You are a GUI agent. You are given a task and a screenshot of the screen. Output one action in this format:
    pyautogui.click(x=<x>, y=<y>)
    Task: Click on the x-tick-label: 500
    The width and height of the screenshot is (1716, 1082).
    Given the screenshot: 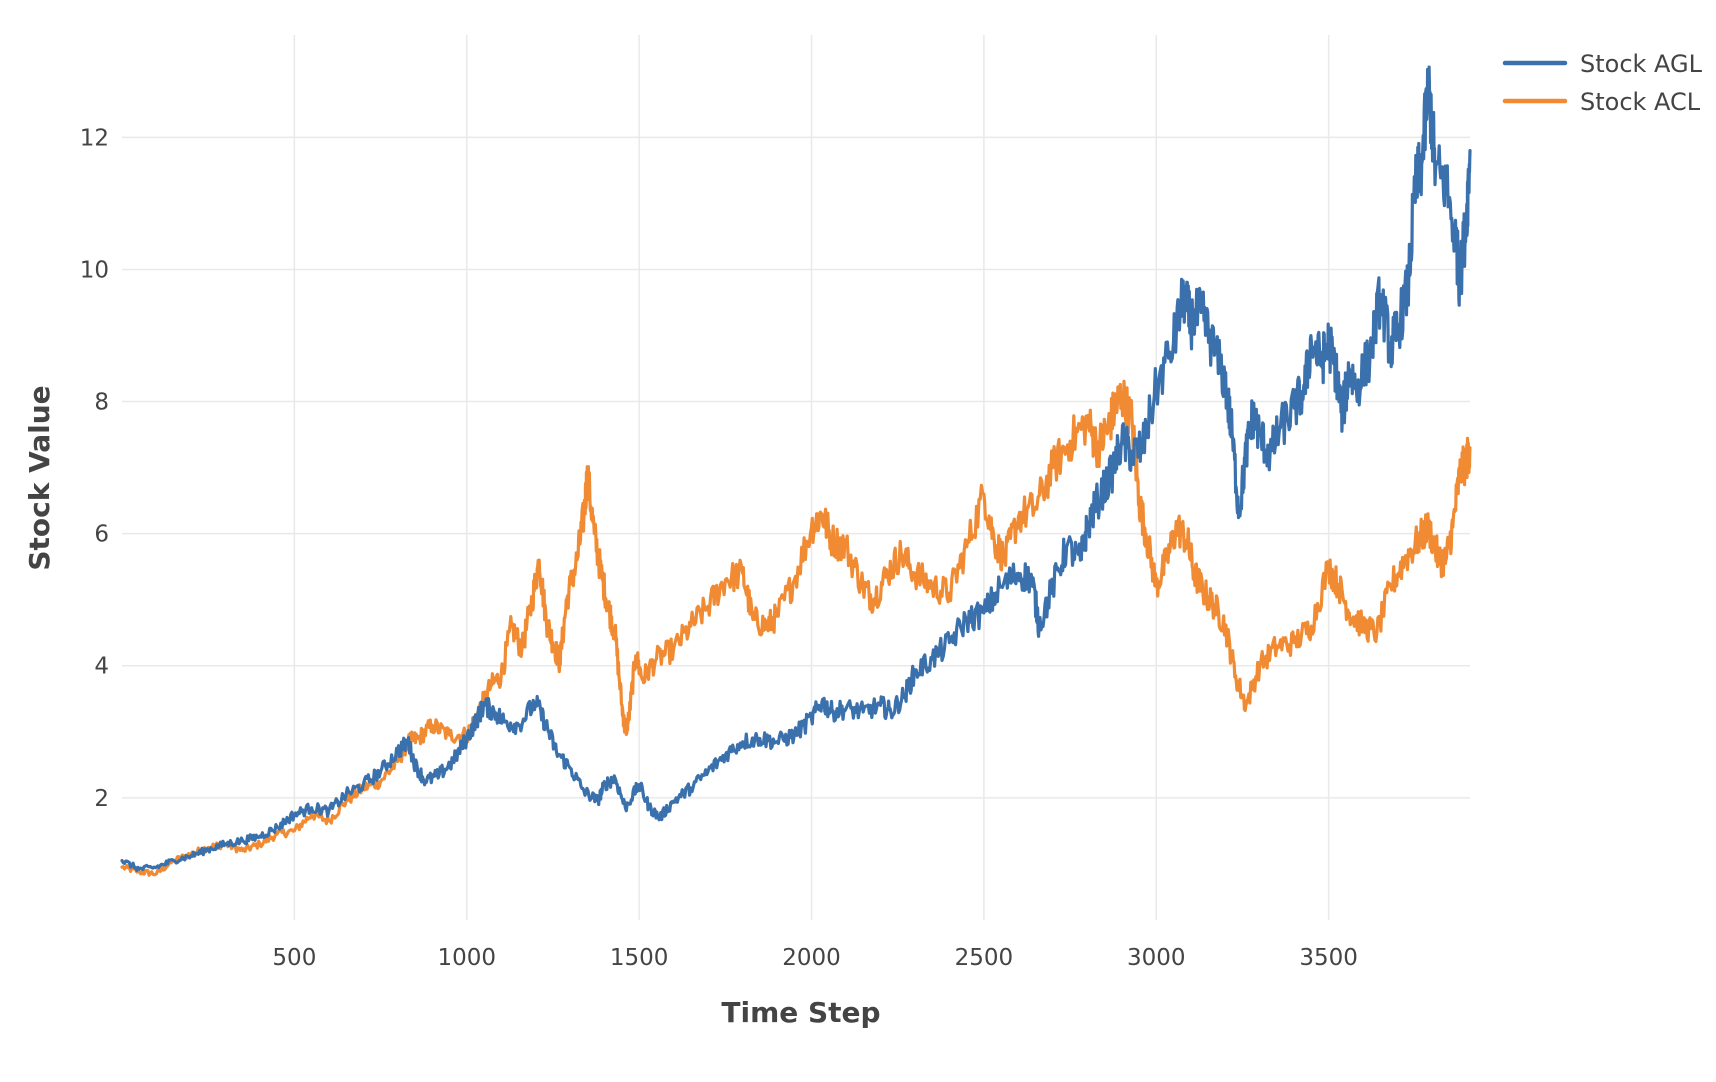 What is the action you would take?
    pyautogui.click(x=294, y=958)
    